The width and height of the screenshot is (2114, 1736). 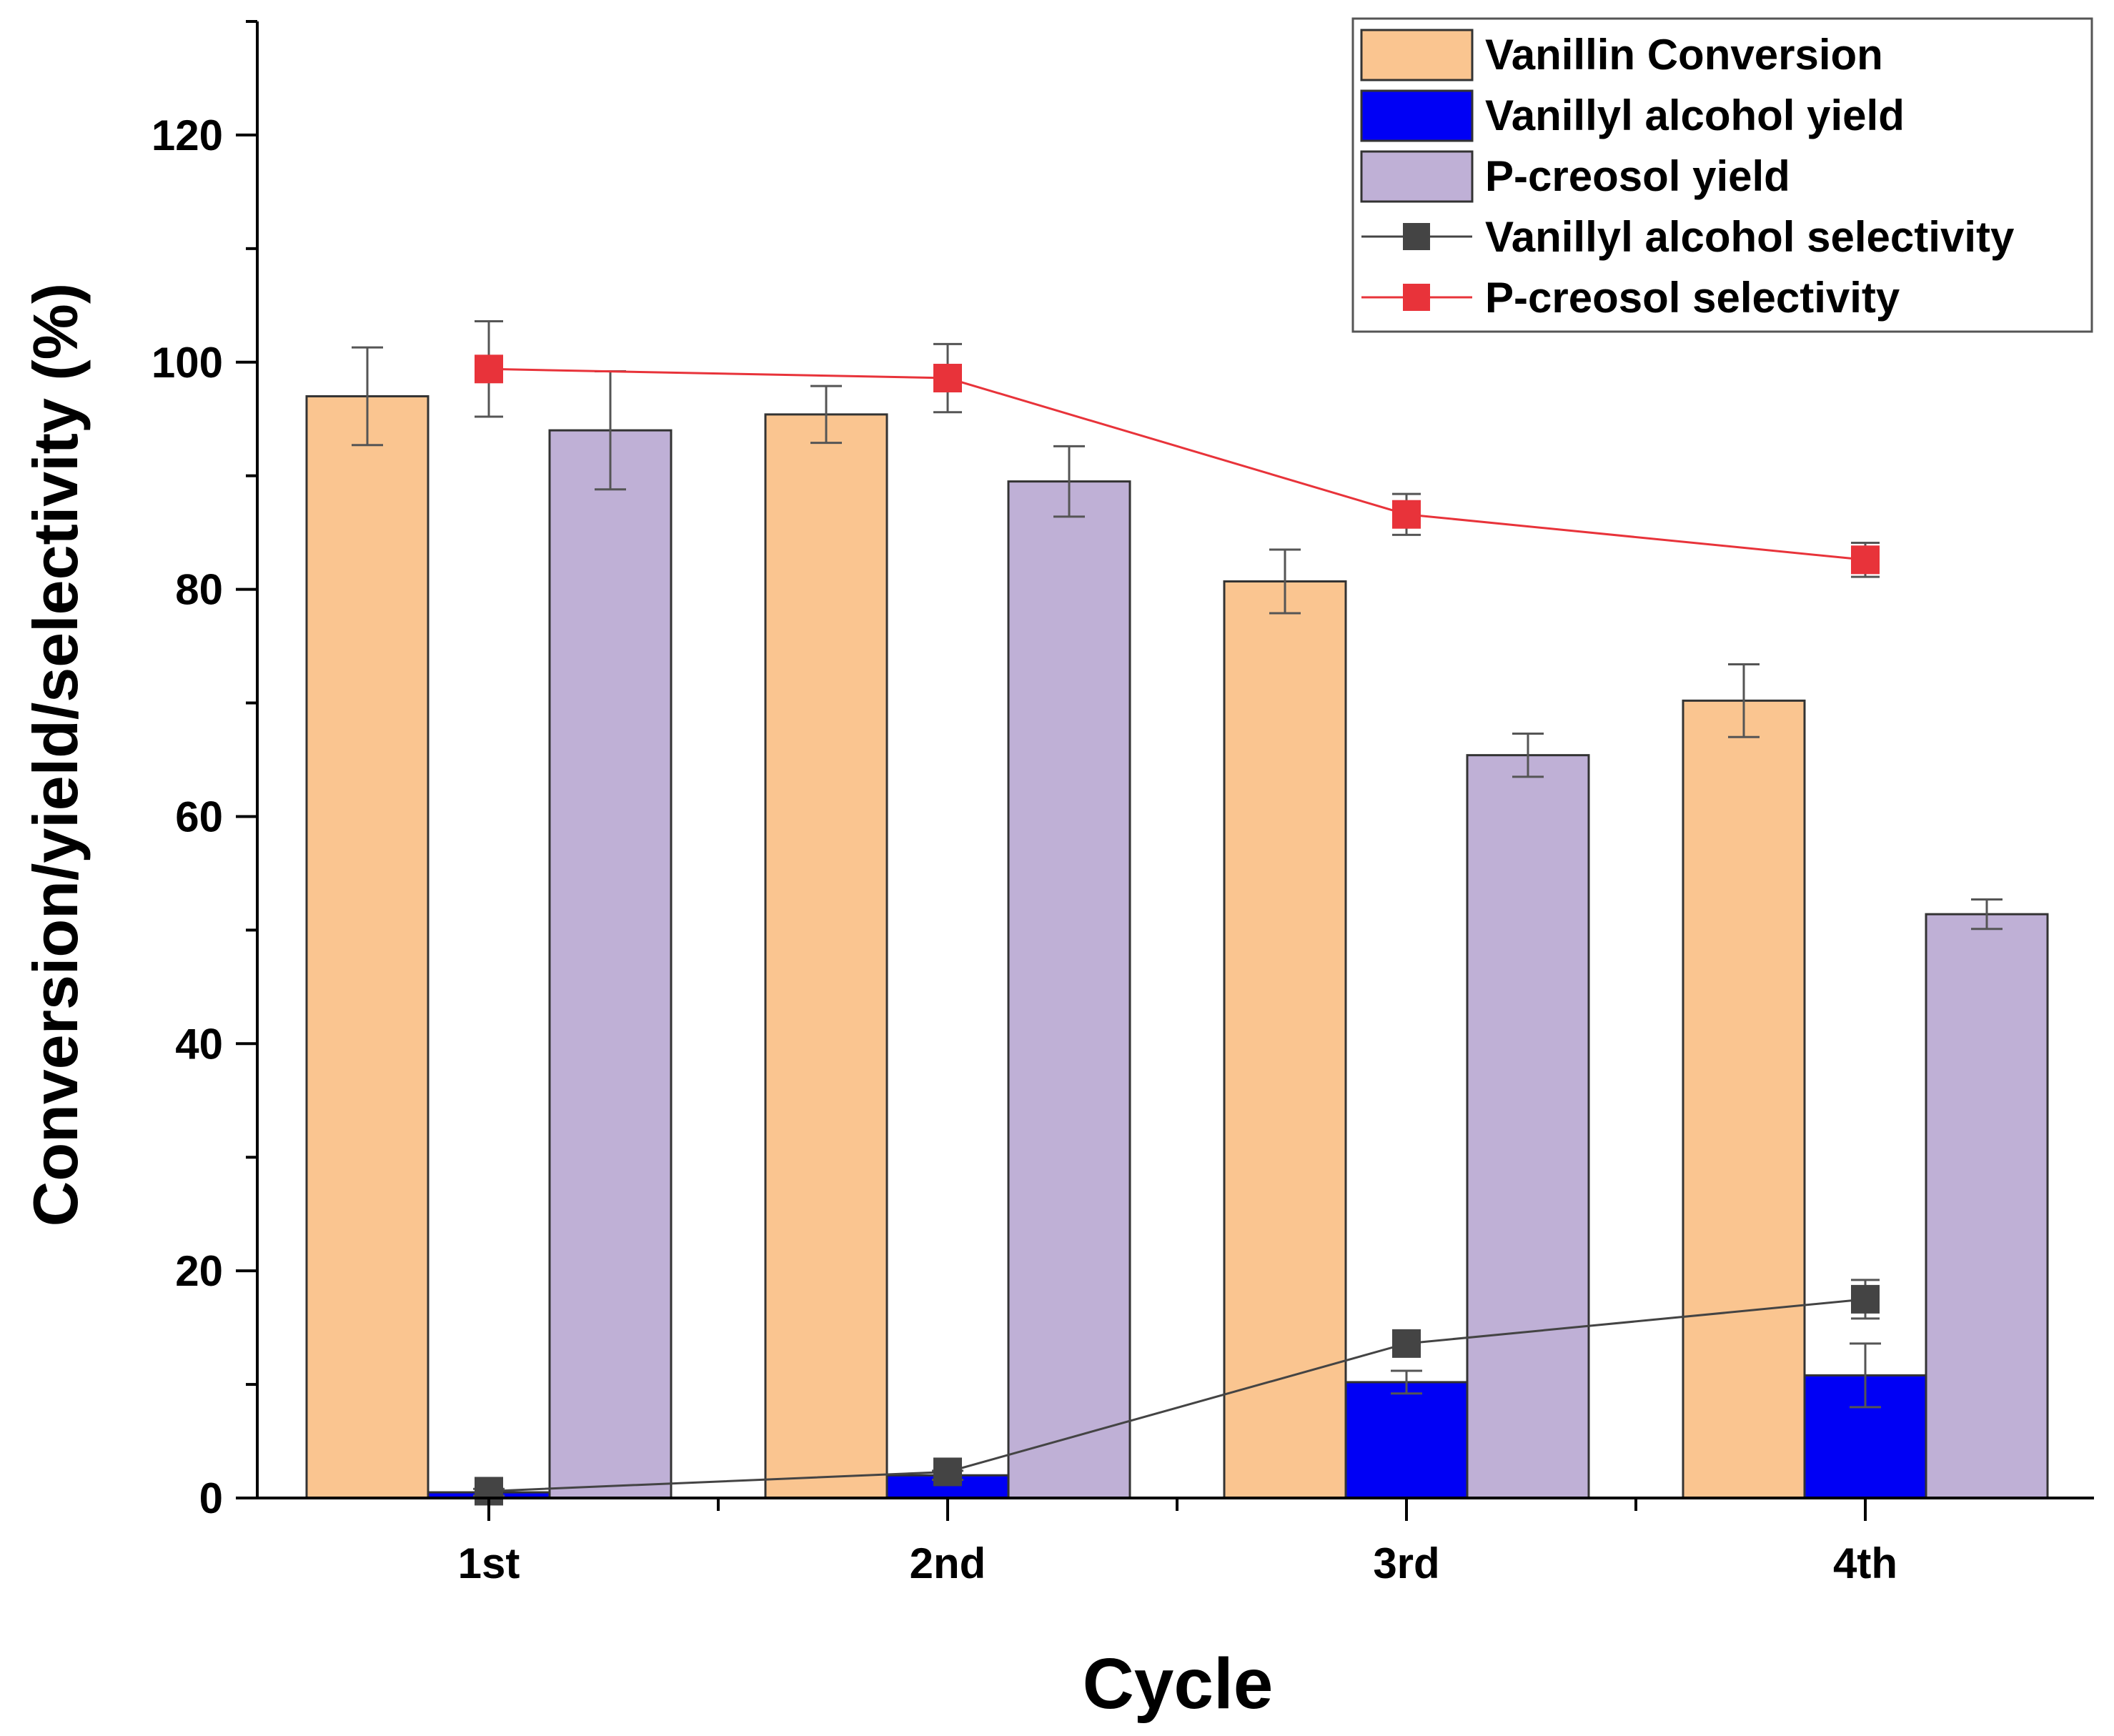 I want to click on legend-label-p-creosol-selectivity: P-creosol selectivity, so click(x=1692, y=298).